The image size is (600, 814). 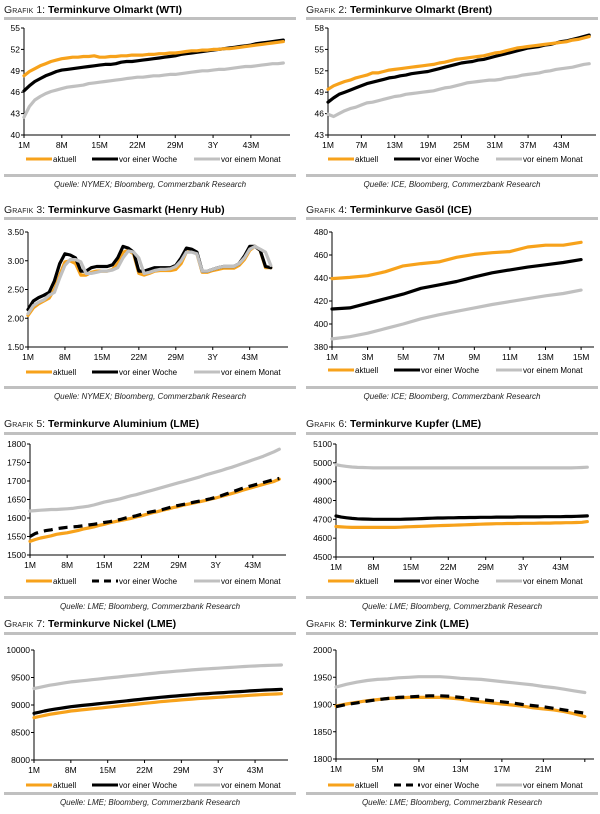 I want to click on chart-title-text: Terminkurve Olmarkt (Brent), so click(x=421, y=10).